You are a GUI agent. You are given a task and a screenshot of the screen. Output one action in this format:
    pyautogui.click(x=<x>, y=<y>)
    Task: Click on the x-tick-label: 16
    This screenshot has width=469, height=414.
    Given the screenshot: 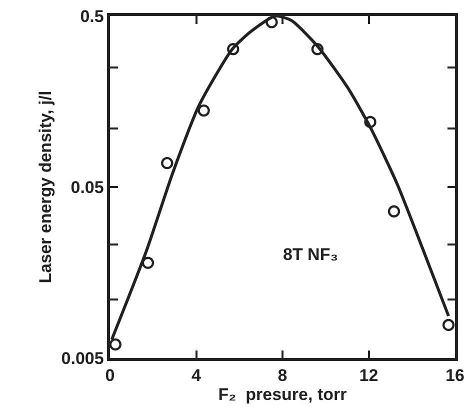 What is the action you would take?
    pyautogui.click(x=455, y=376)
    